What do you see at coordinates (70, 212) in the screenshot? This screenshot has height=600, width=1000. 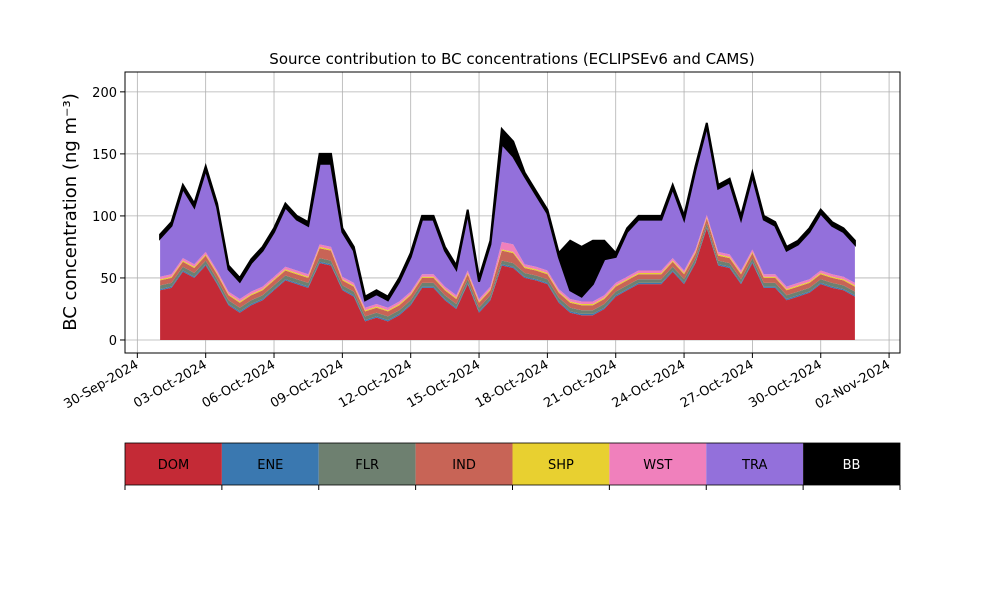 I see `y-axis-label: BC concentration (ng m⁻³)` at bounding box center [70, 212].